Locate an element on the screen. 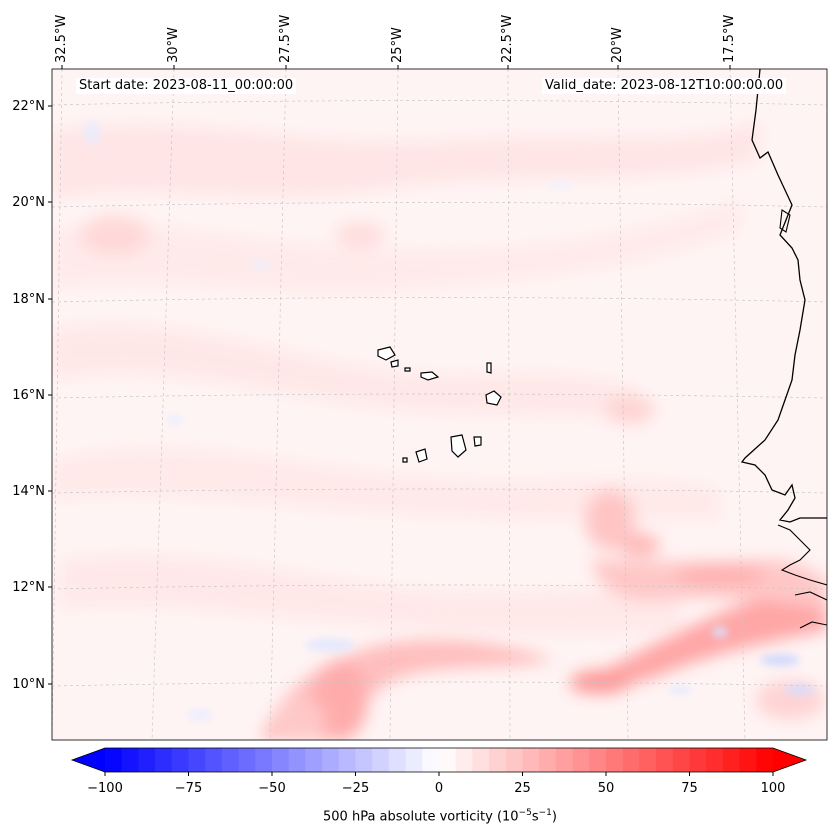  lon-label-32-5w: 32.5°W is located at coordinates (61, 38).